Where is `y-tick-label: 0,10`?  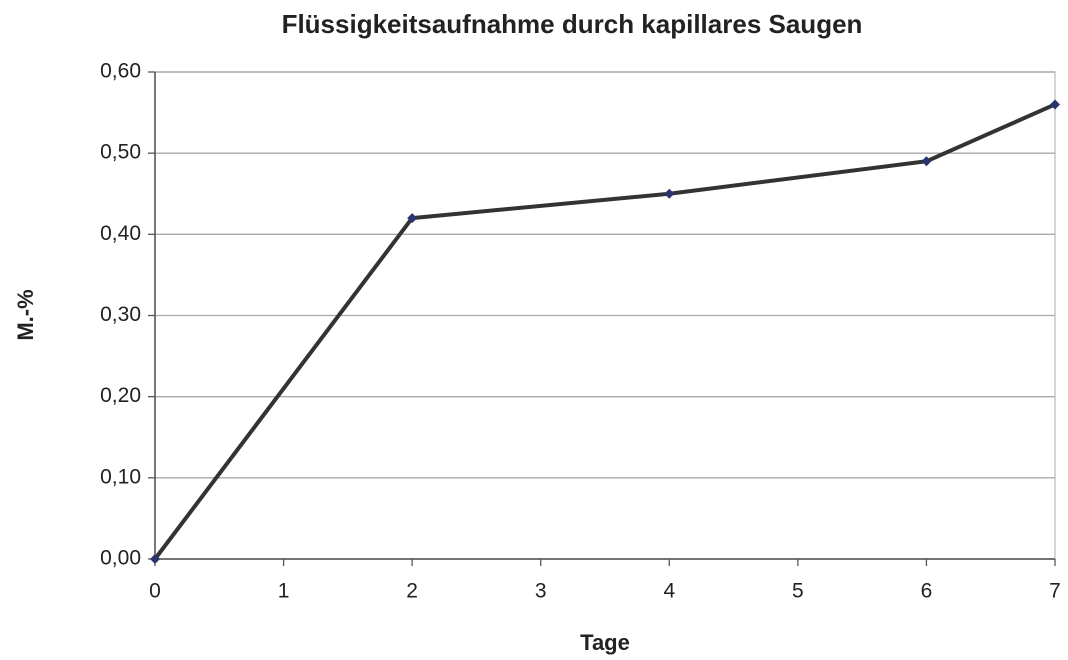
y-tick-label: 0,10 is located at coordinates (120, 476).